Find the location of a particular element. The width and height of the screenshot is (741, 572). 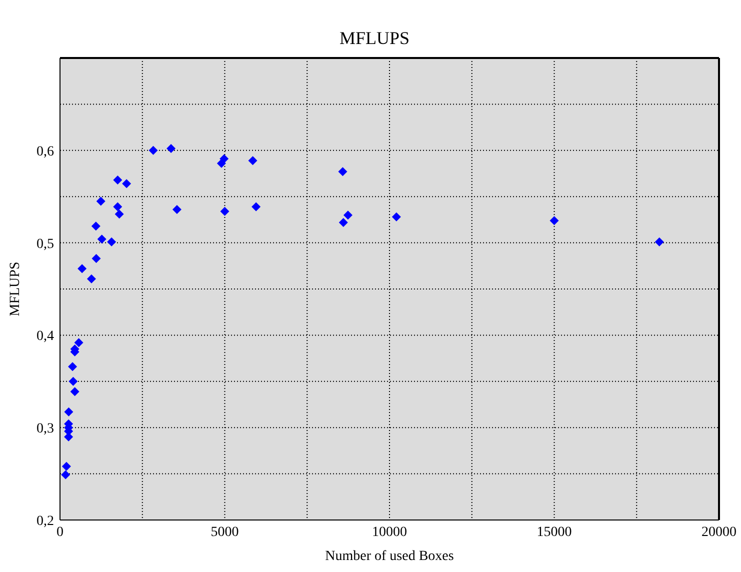

y-tick-label: 0,2 is located at coordinates (45, 521).